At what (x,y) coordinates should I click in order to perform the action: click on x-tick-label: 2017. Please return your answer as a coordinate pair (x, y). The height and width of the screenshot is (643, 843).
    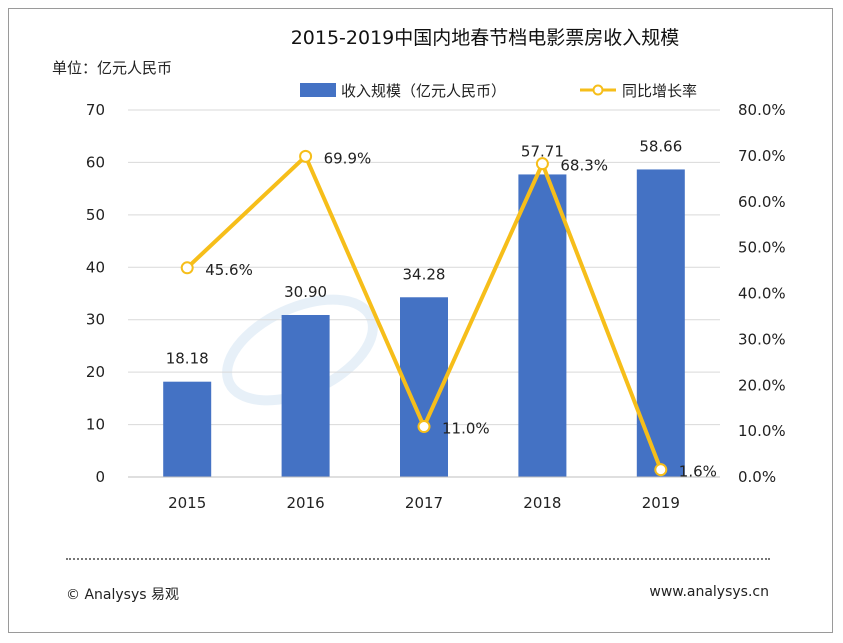
    Looking at the image, I should click on (424, 503).